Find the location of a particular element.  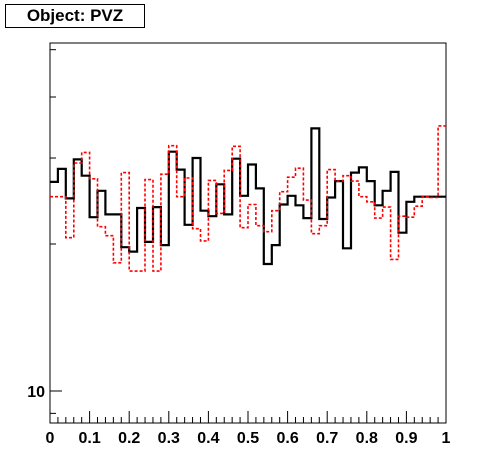

x-tick-label: 0.7 is located at coordinates (327, 438).